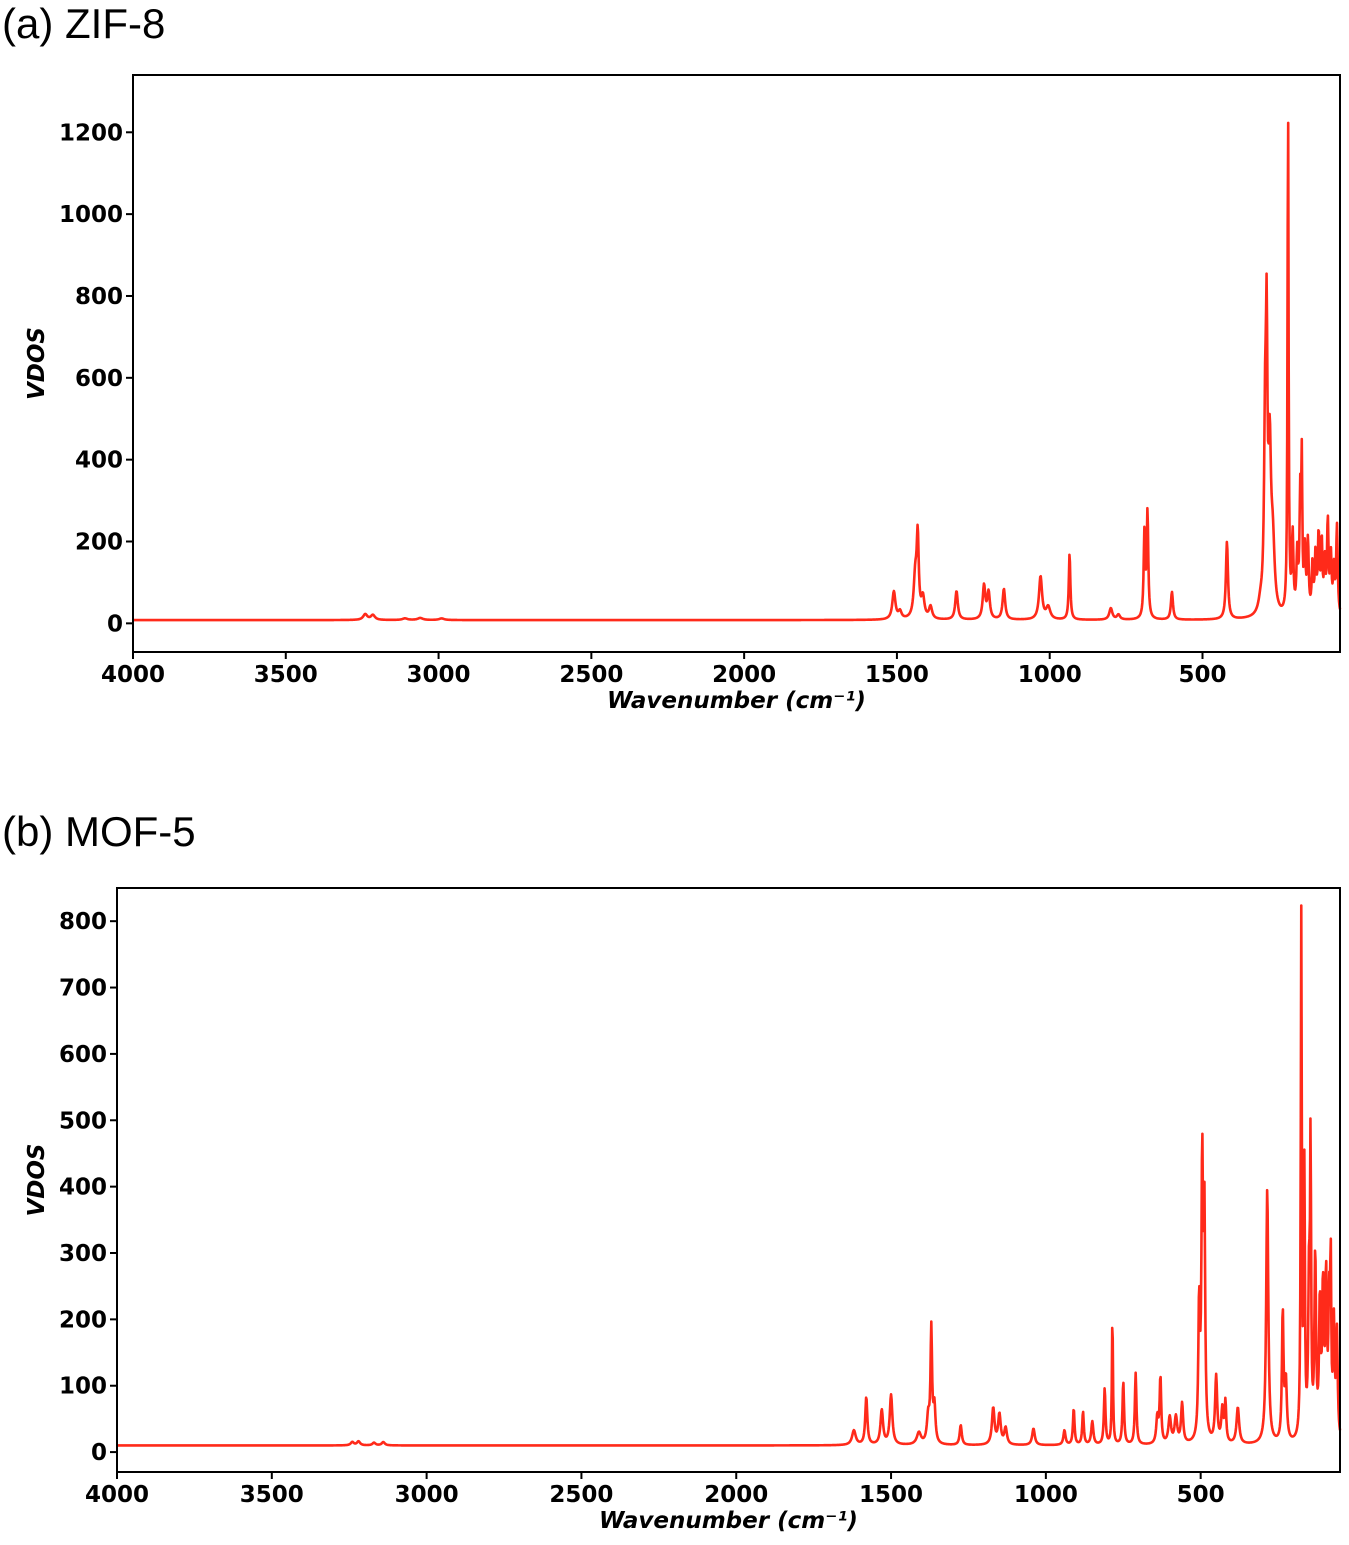 This screenshot has width=1349, height=1545. What do you see at coordinates (91, 133) in the screenshot?
I see `y-tick-label: 1200` at bounding box center [91, 133].